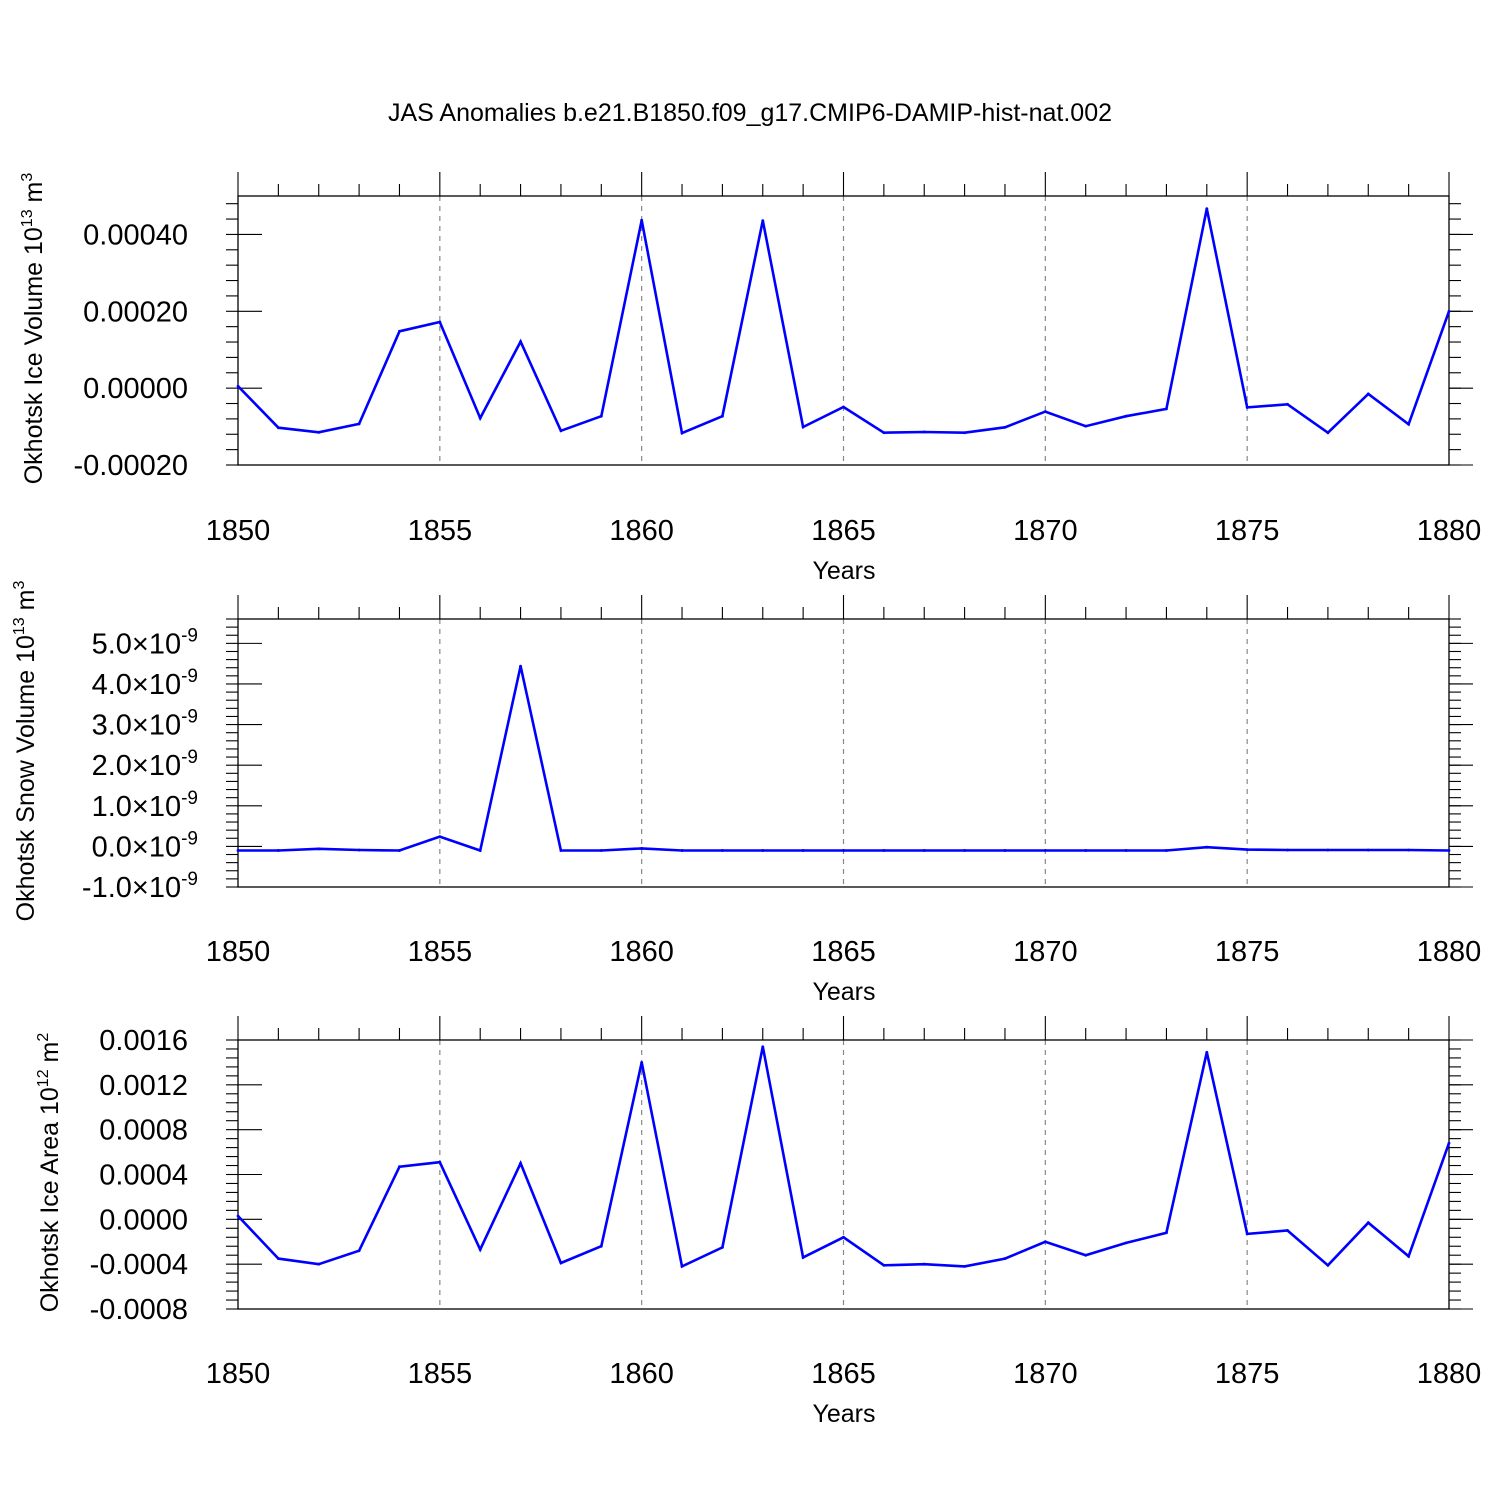 The height and width of the screenshot is (1500, 1500). I want to click on y-axis-title: Okhotsk Snow Volume 1013 m3, so click(25, 751).